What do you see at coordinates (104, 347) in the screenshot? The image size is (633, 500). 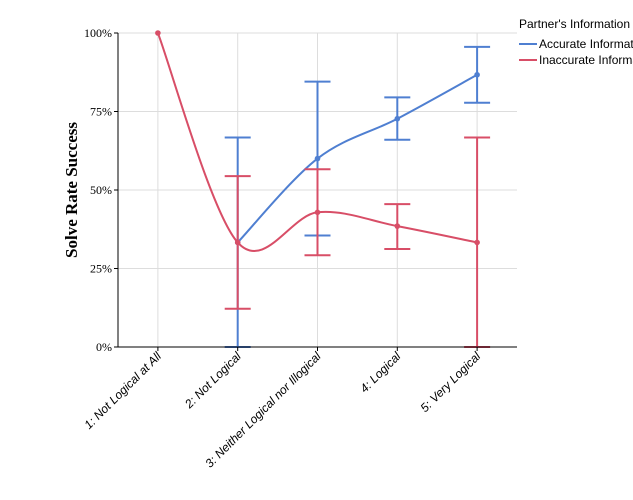 I see `y-tick-label: 0%` at bounding box center [104, 347].